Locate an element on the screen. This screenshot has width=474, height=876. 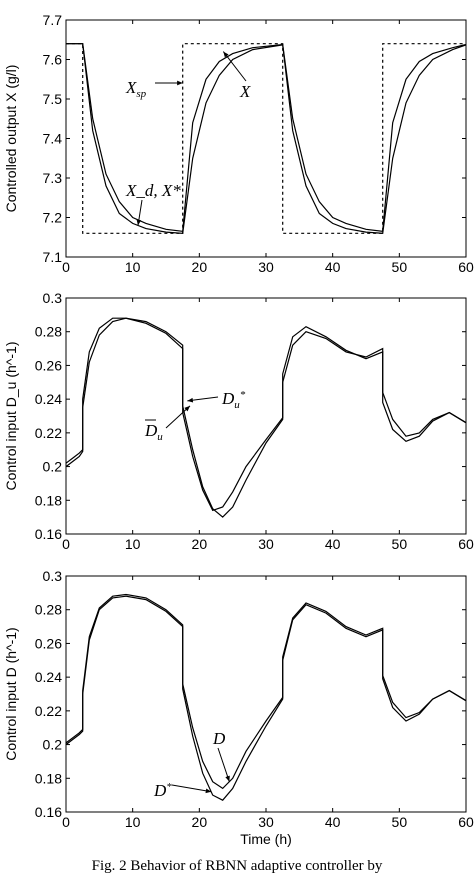
annotation-d-star: D* is located at coordinates (162, 790).